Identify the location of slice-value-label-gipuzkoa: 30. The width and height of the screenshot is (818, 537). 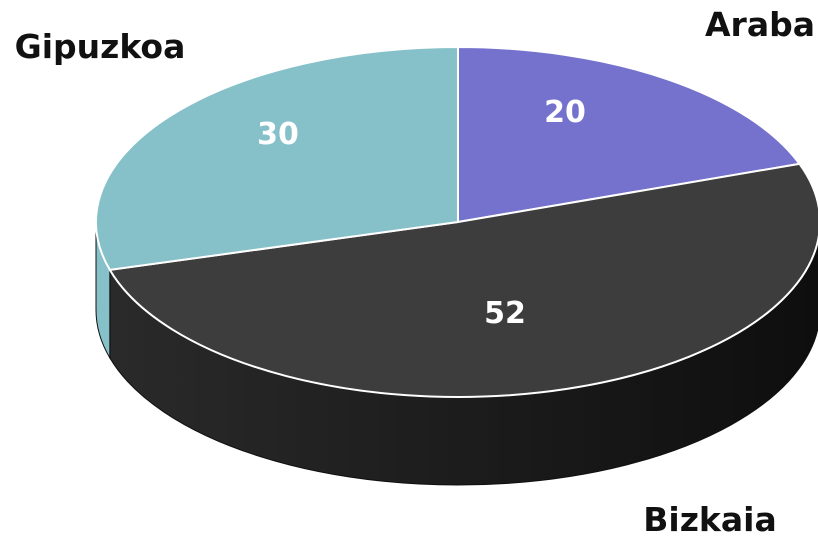
(278, 134).